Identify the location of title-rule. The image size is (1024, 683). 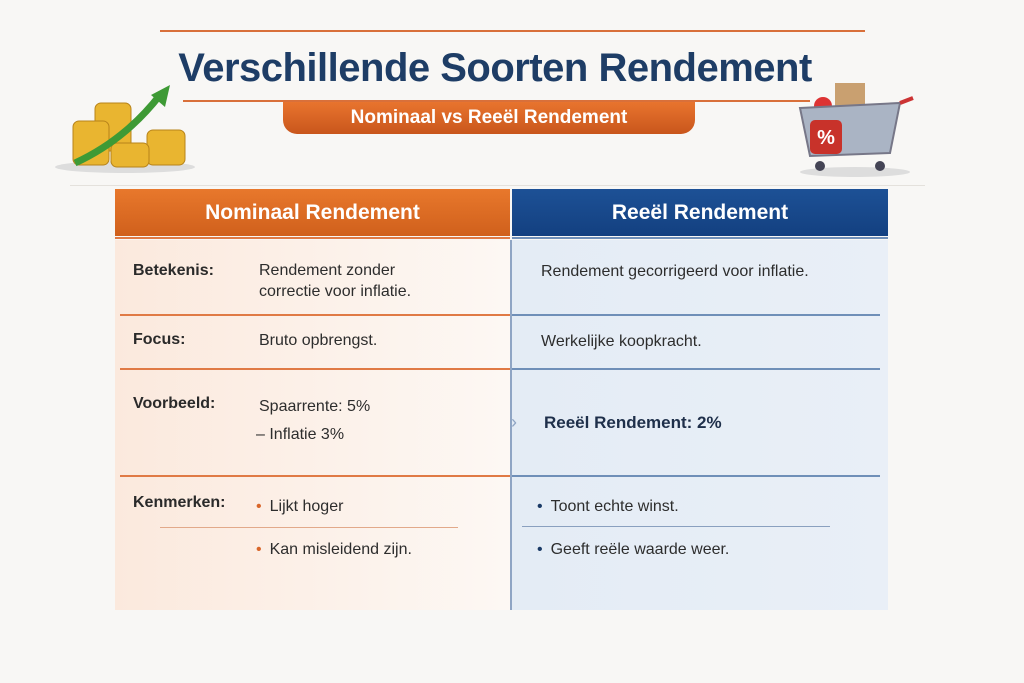
(496, 101).